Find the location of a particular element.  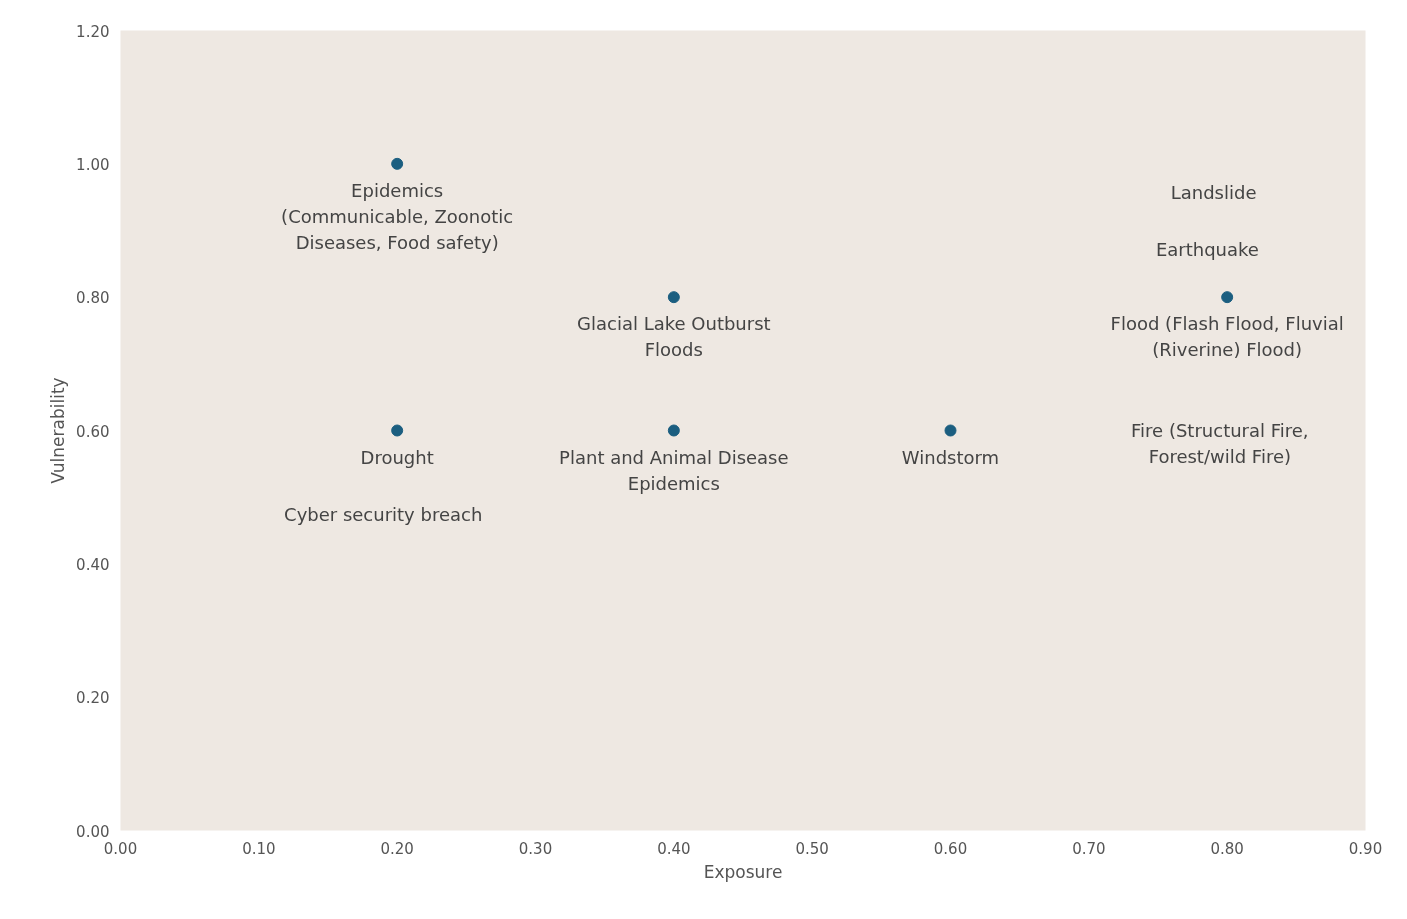

x-axis-title: Exposure is located at coordinates (743, 871).